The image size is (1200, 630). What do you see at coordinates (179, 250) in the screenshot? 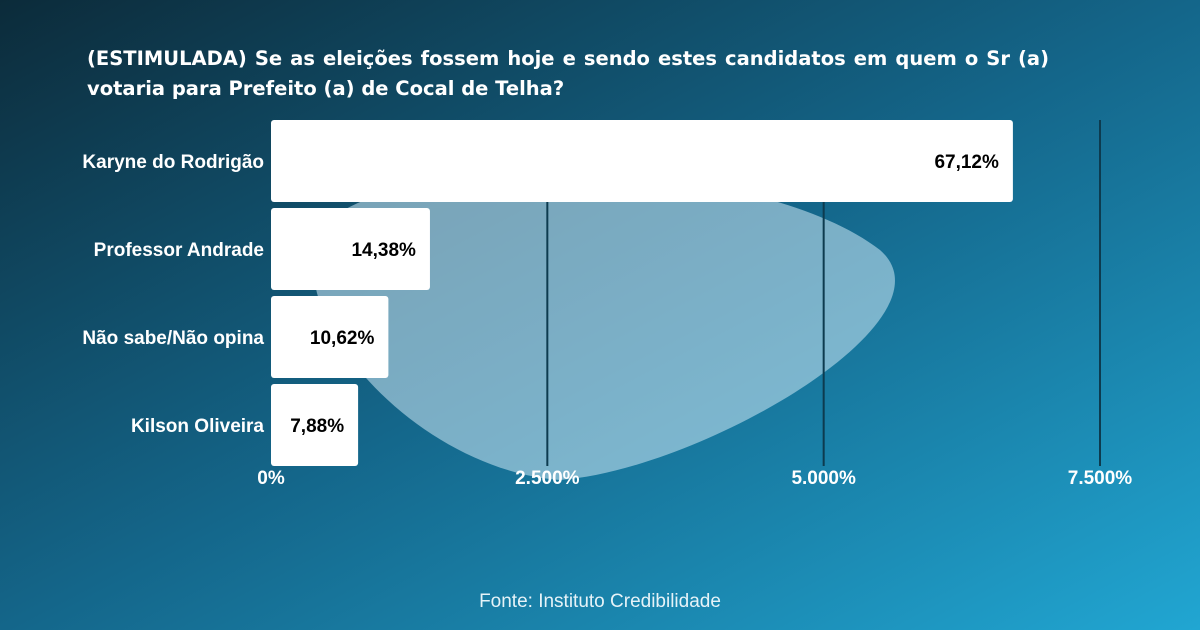
I see `y-tick-label: Professor Andrade` at bounding box center [179, 250].